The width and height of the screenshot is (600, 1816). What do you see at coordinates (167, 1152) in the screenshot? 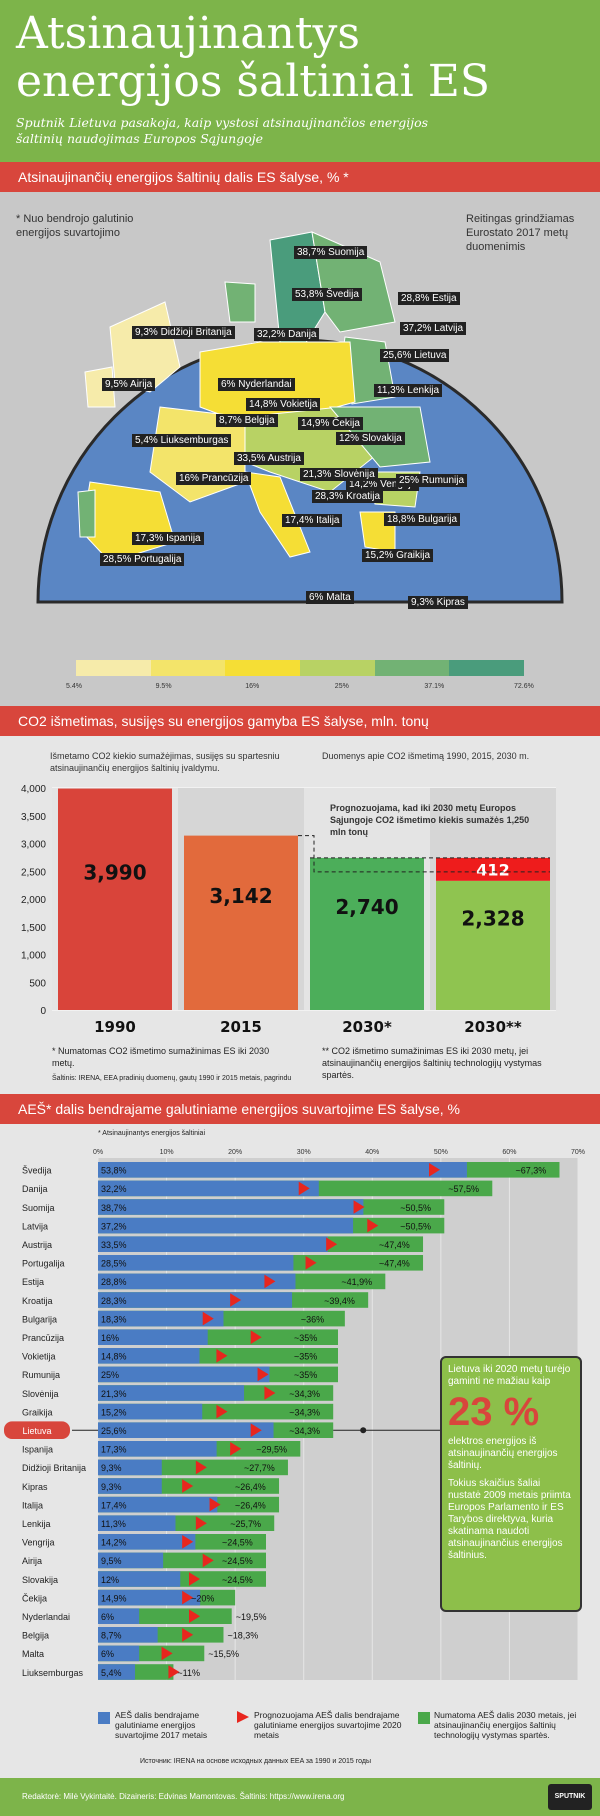
I see `aes-x-tick: 10%` at bounding box center [167, 1152].